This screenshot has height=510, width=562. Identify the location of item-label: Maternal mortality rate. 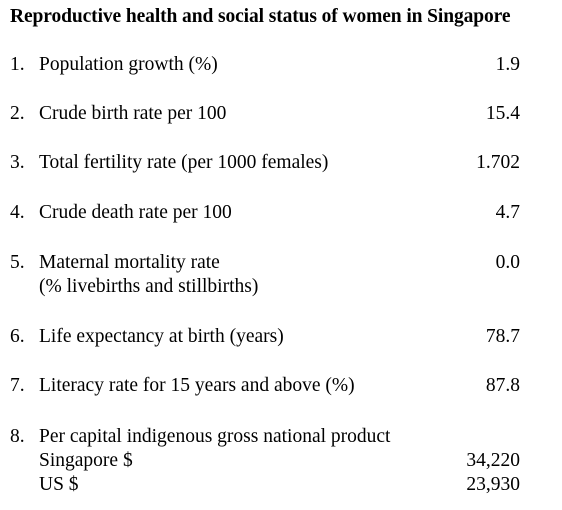
(129, 262).